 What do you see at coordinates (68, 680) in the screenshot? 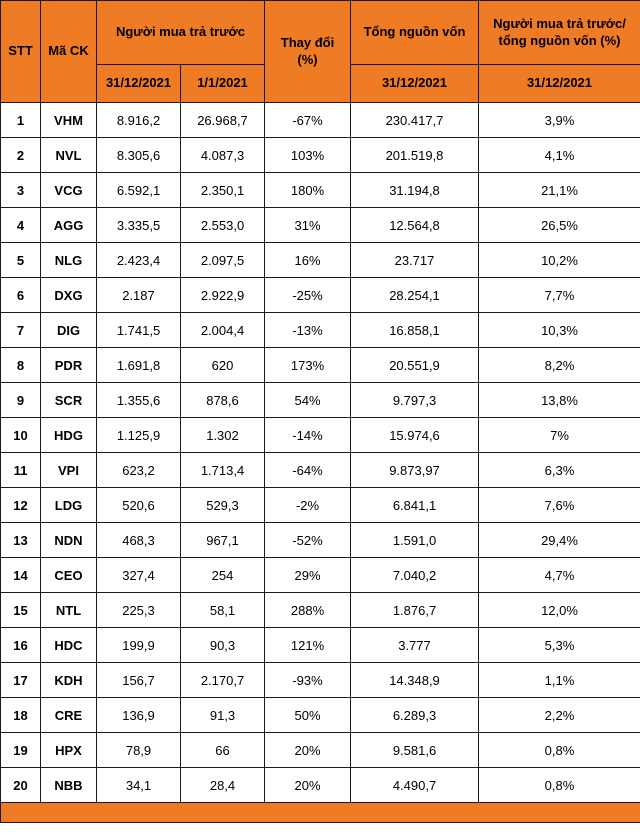
I see `stock-code: KDH` at bounding box center [68, 680].